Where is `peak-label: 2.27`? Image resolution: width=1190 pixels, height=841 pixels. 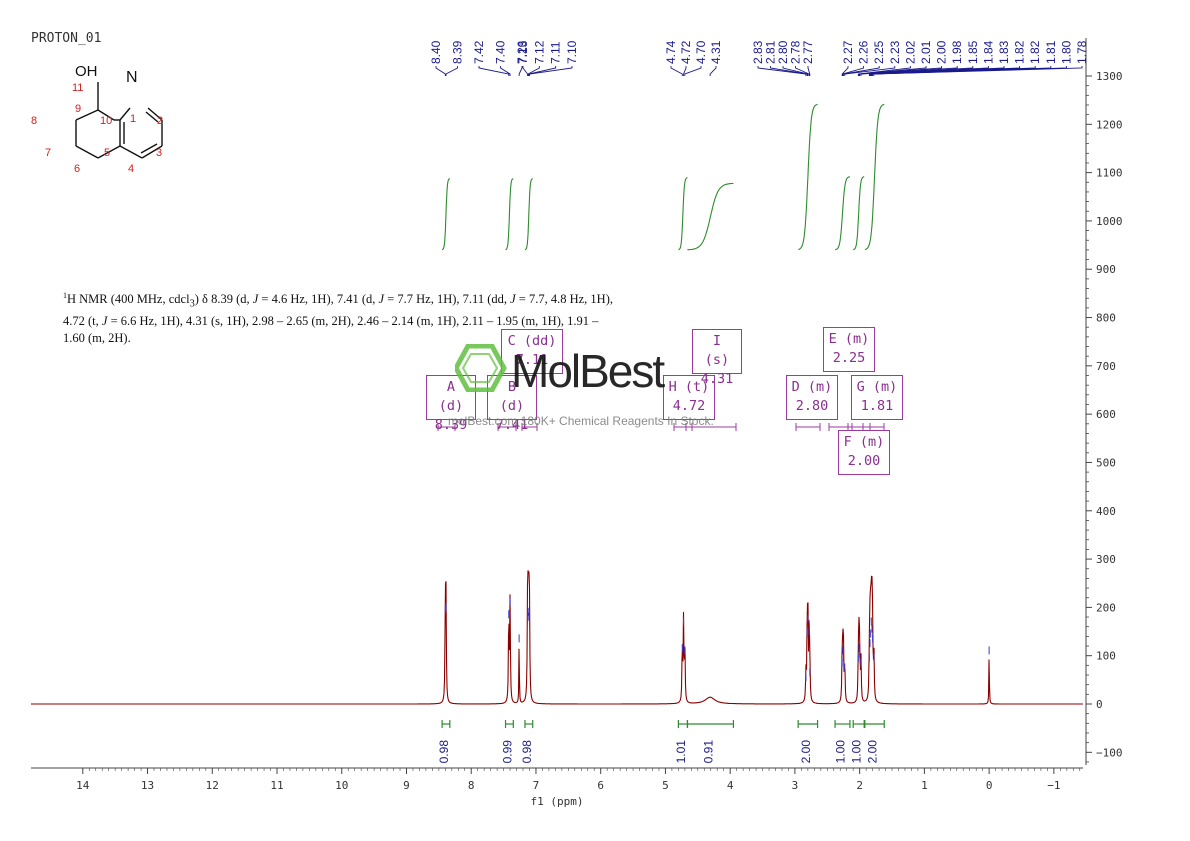 peak-label: 2.27 is located at coordinates (848, 52).